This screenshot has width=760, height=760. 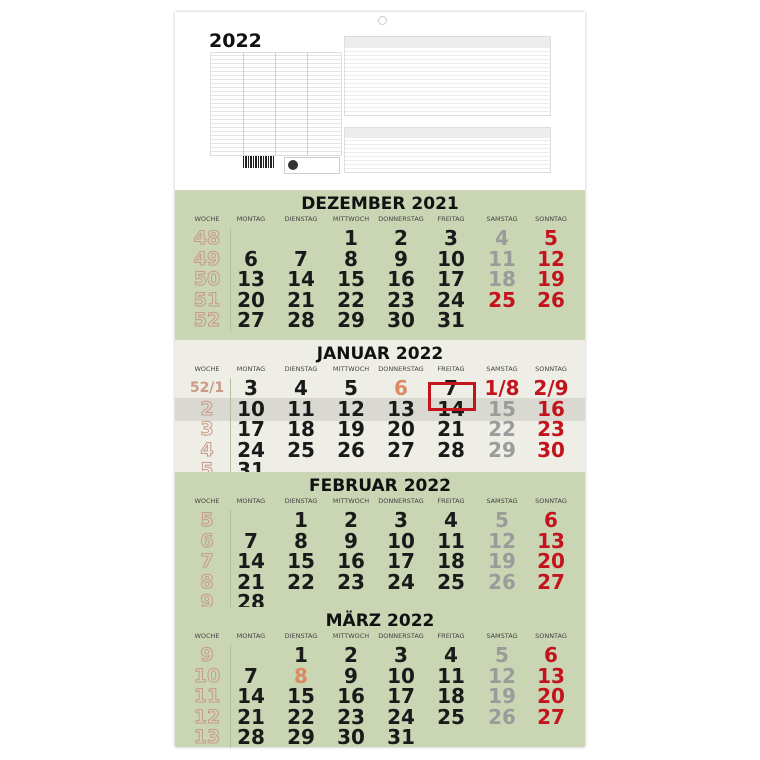 I want to click on current-date-marker, so click(x=452, y=396).